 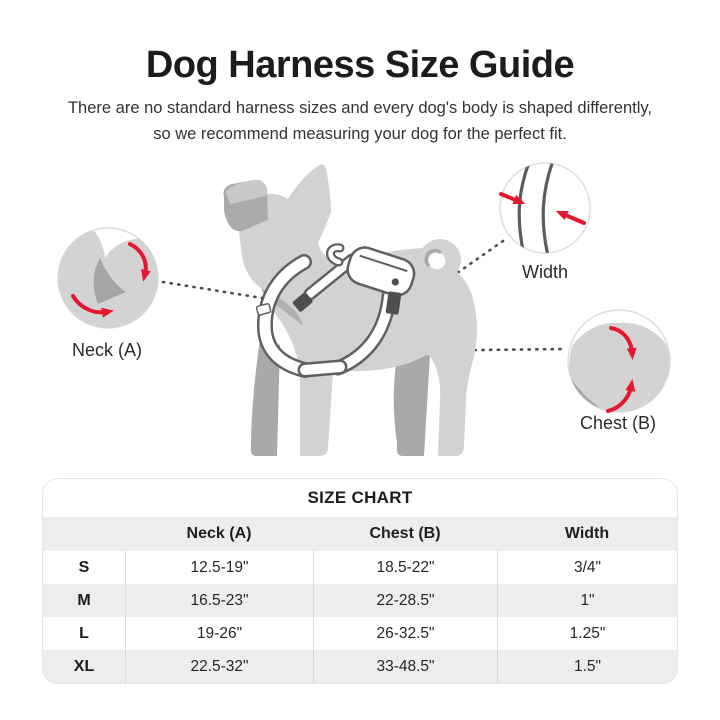 I want to click on size-chart-title: SIZE CHART, so click(x=360, y=498).